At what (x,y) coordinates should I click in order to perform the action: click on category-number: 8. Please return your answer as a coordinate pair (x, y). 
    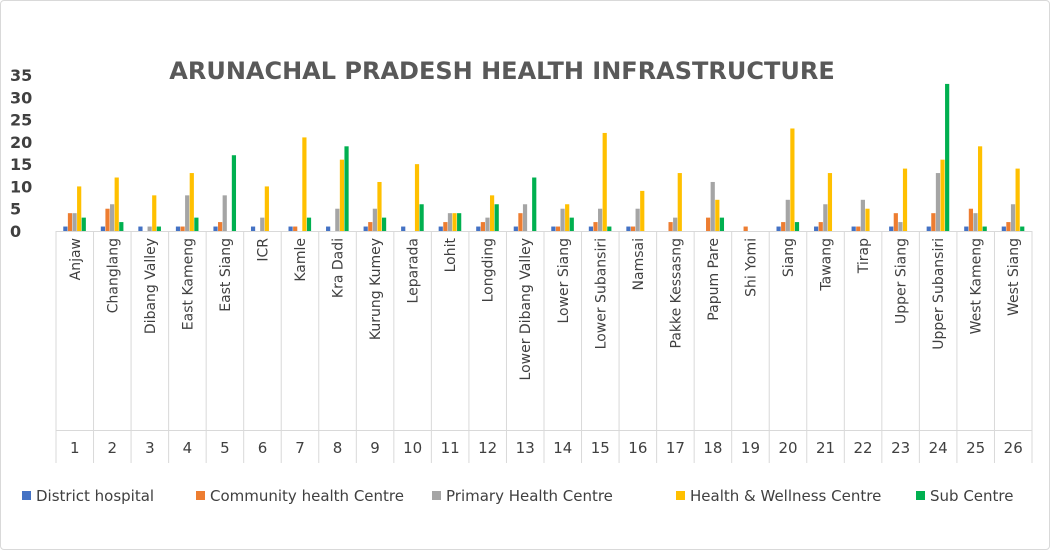
    Looking at the image, I should click on (338, 448).